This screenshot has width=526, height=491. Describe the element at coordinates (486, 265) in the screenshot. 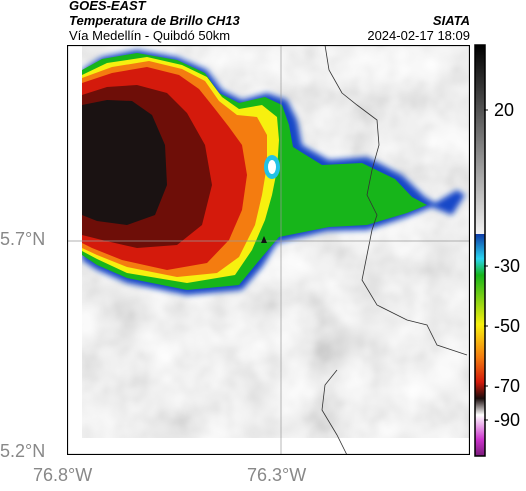

I see `colorbar-ticks` at that location.